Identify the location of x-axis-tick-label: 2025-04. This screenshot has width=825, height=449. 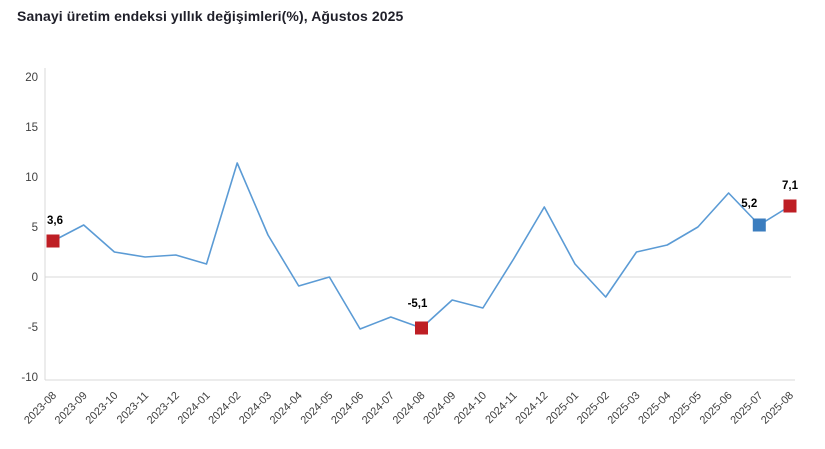
(654, 408).